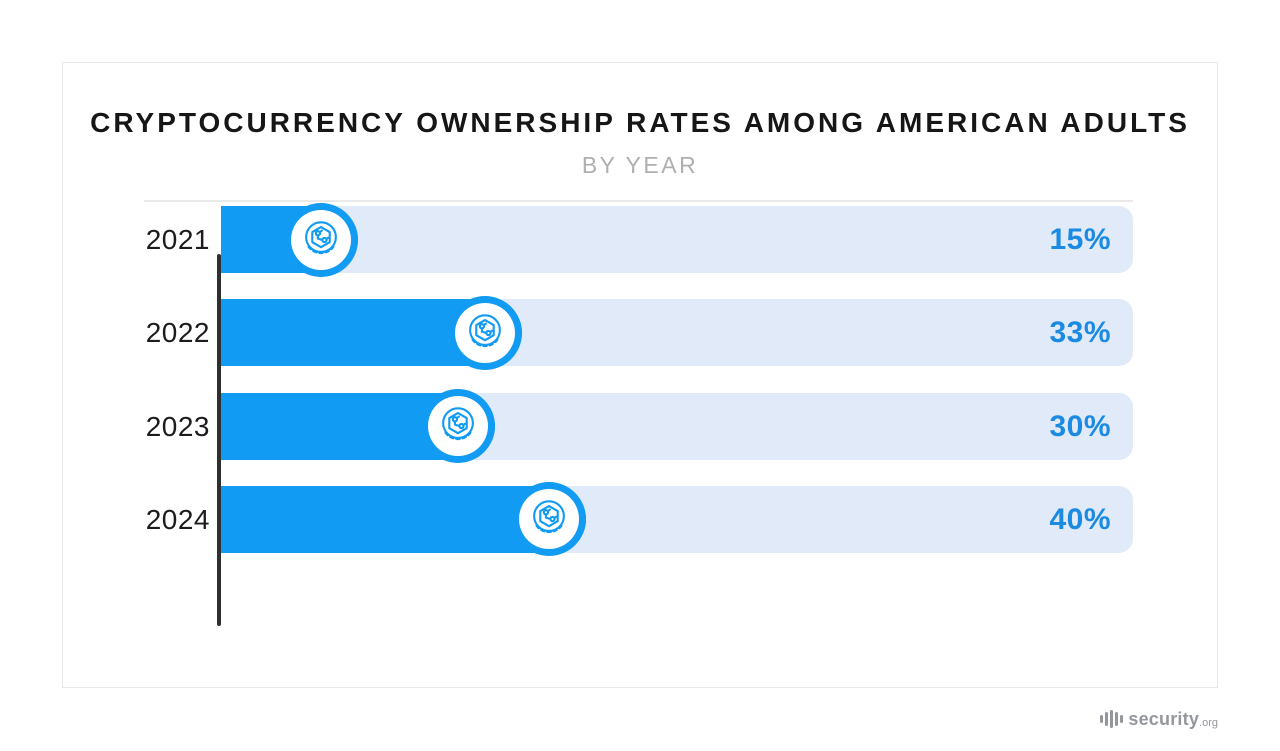 The width and height of the screenshot is (1280, 751). I want to click on security-logo-icon, so click(1112, 719).